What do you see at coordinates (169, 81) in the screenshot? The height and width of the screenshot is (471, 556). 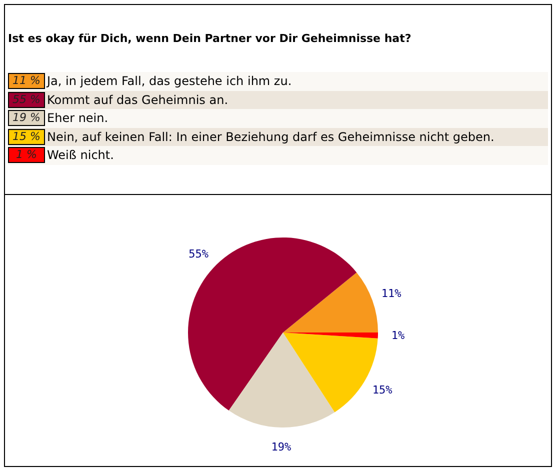 I see `legend-label: Ja, in jedem Fall, das gestehe ich ihm zu.` at bounding box center [169, 81].